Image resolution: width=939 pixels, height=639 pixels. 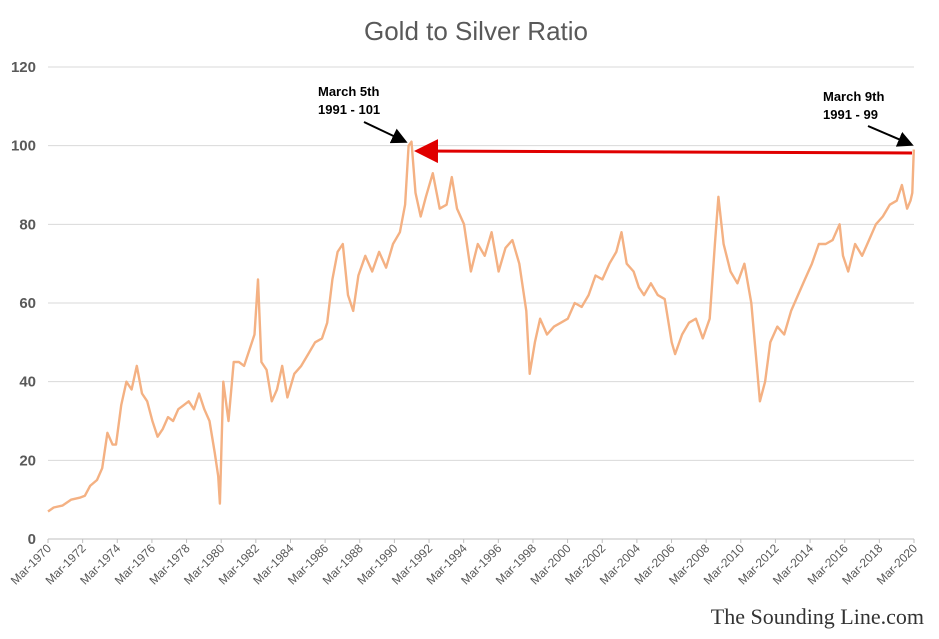 I want to click on y-tick-label: 120, so click(x=23, y=67).